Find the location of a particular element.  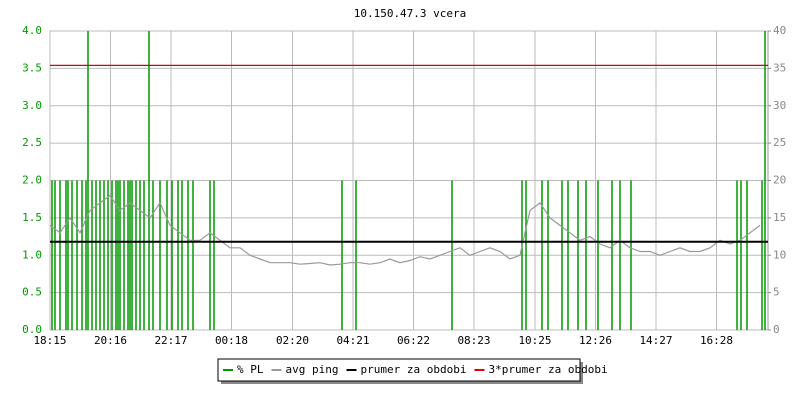

y-tick-label: 0.0 is located at coordinates (32, 329).